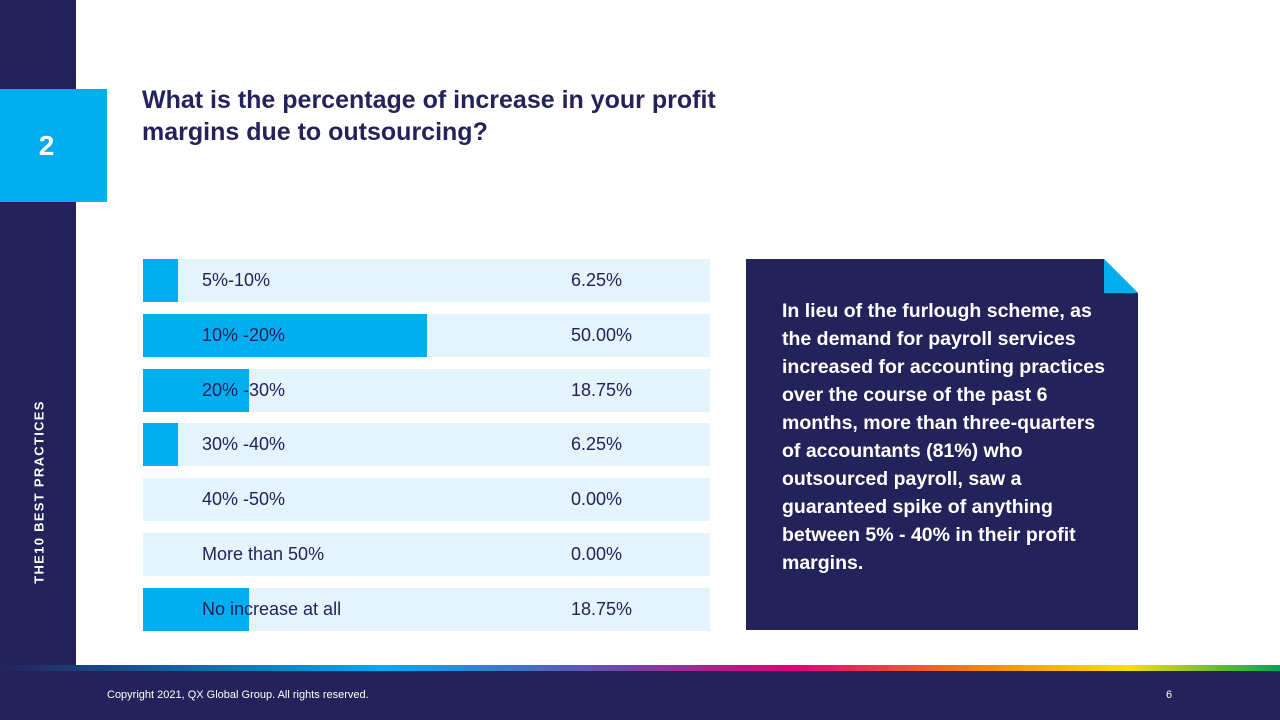 The height and width of the screenshot is (720, 1280). I want to click on category-label: 40% -50%, so click(244, 499).